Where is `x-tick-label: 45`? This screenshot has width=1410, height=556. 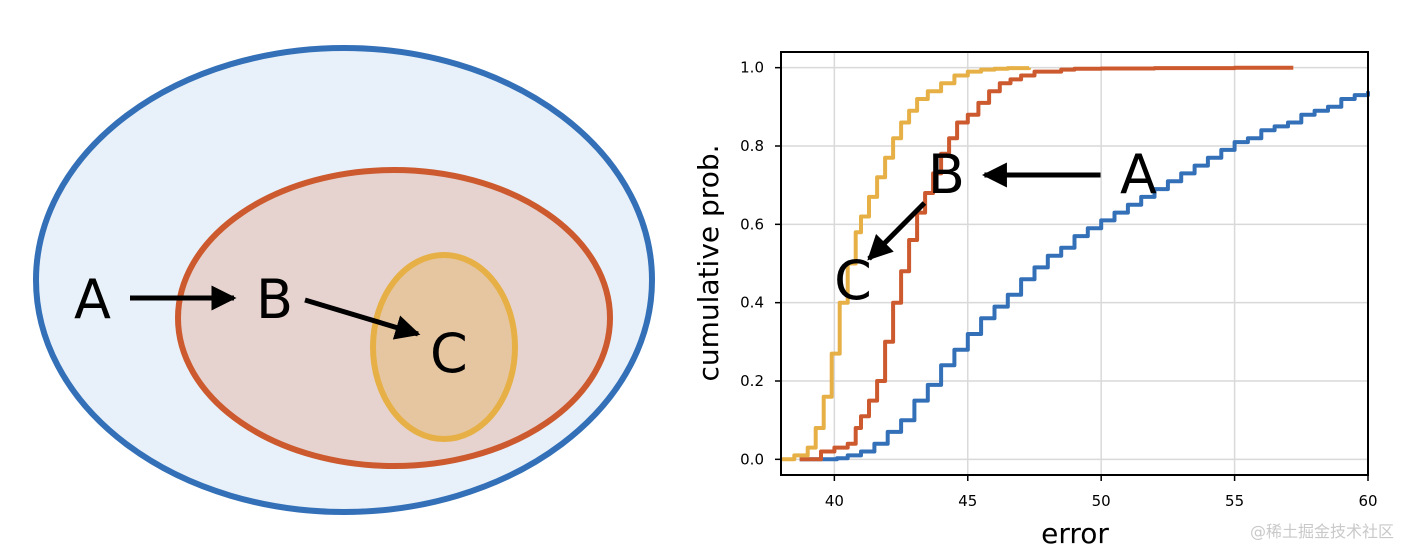 x-tick-label: 45 is located at coordinates (967, 501).